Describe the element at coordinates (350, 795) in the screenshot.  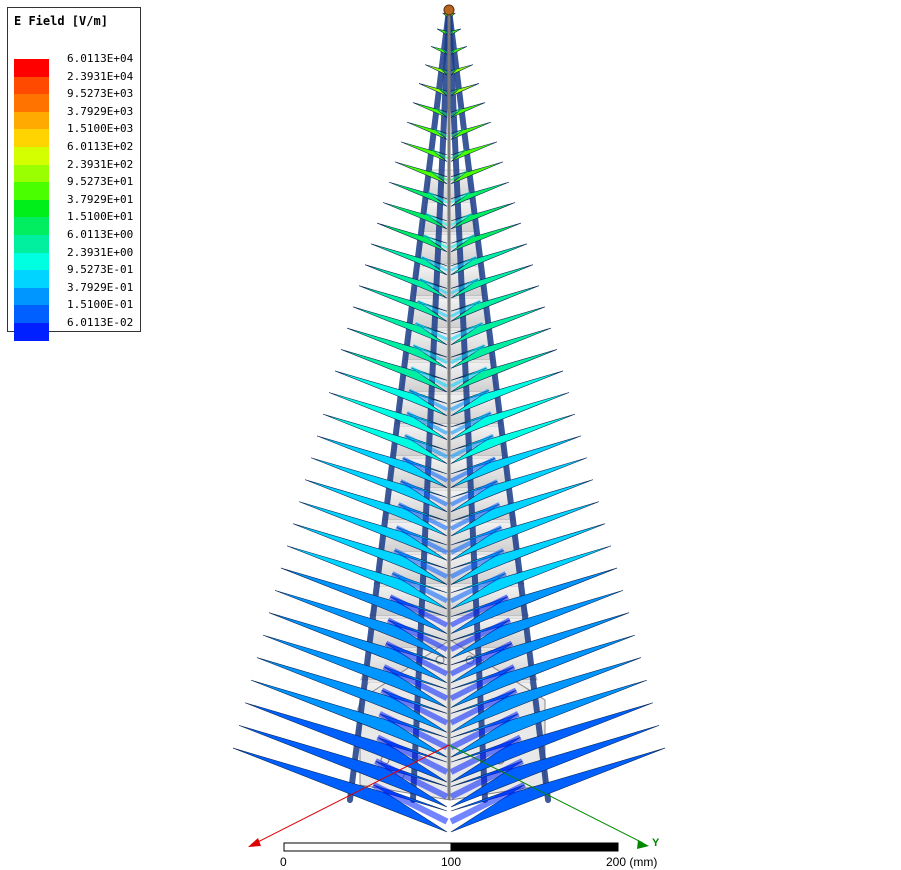
I see `x-axis` at that location.